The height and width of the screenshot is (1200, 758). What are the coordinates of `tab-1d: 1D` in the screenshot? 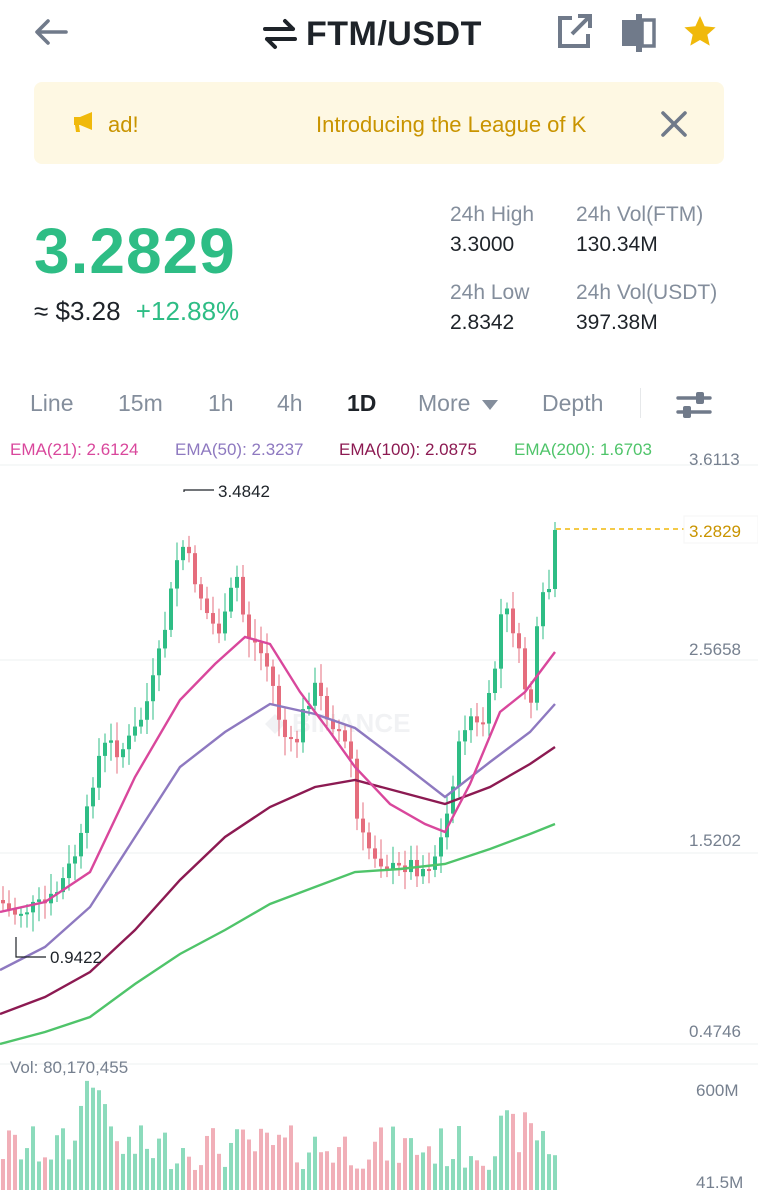 It's located at (362, 403).